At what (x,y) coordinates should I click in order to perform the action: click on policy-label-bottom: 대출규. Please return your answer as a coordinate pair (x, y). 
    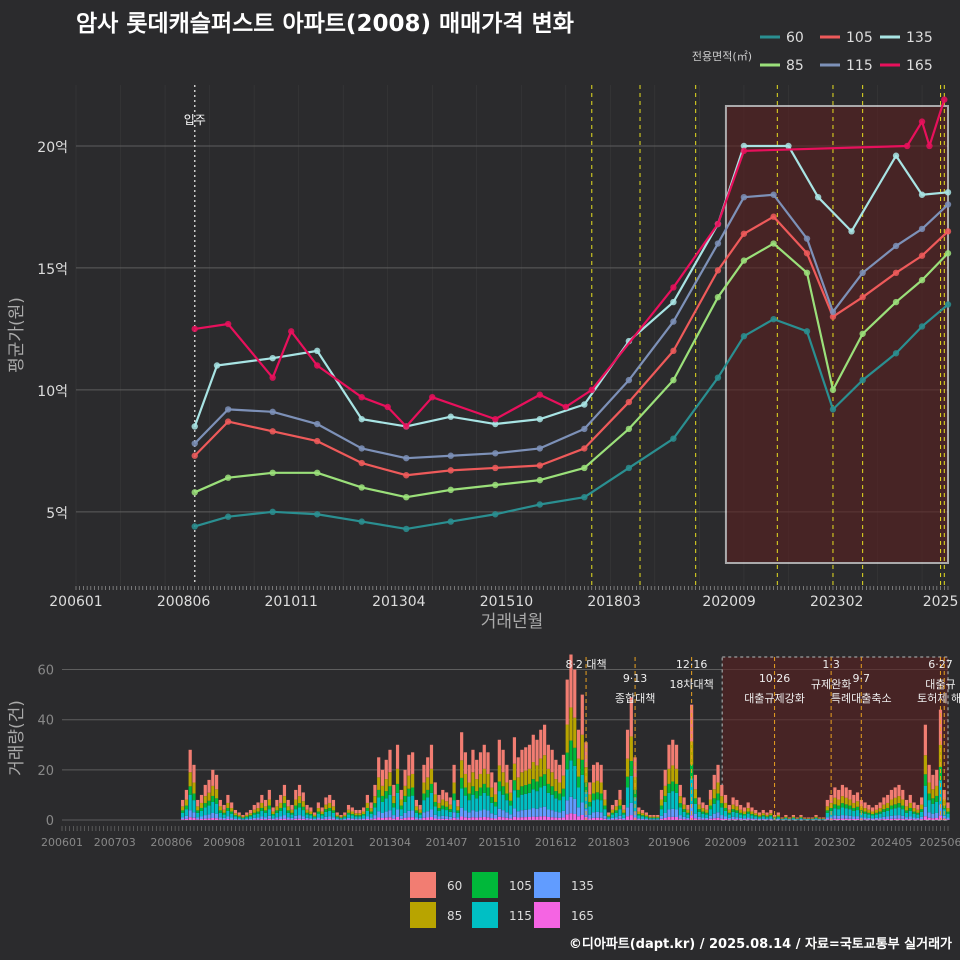
    Looking at the image, I should click on (940, 684).